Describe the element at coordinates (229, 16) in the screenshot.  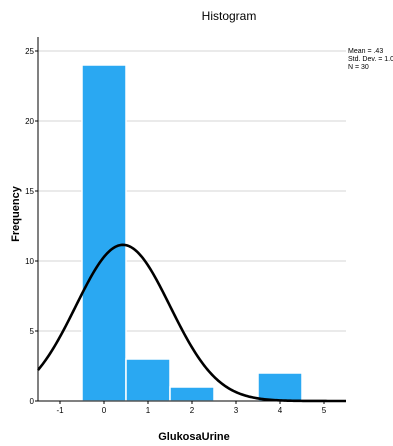
I see `chart-title: Histogram` at that location.